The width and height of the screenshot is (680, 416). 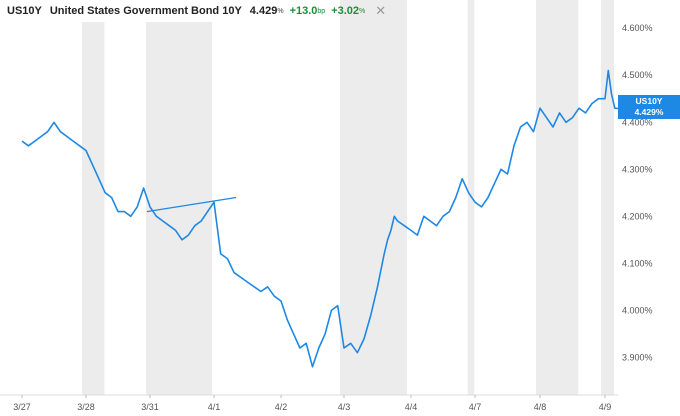 What do you see at coordinates (86, 407) in the screenshot?
I see `x-tick-label-1: 3/28` at bounding box center [86, 407].